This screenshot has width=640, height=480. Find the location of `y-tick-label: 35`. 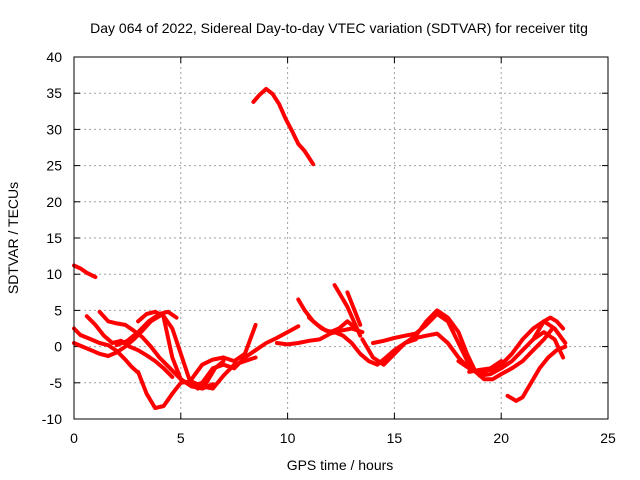

y-tick-label: 35 is located at coordinates (54, 93).